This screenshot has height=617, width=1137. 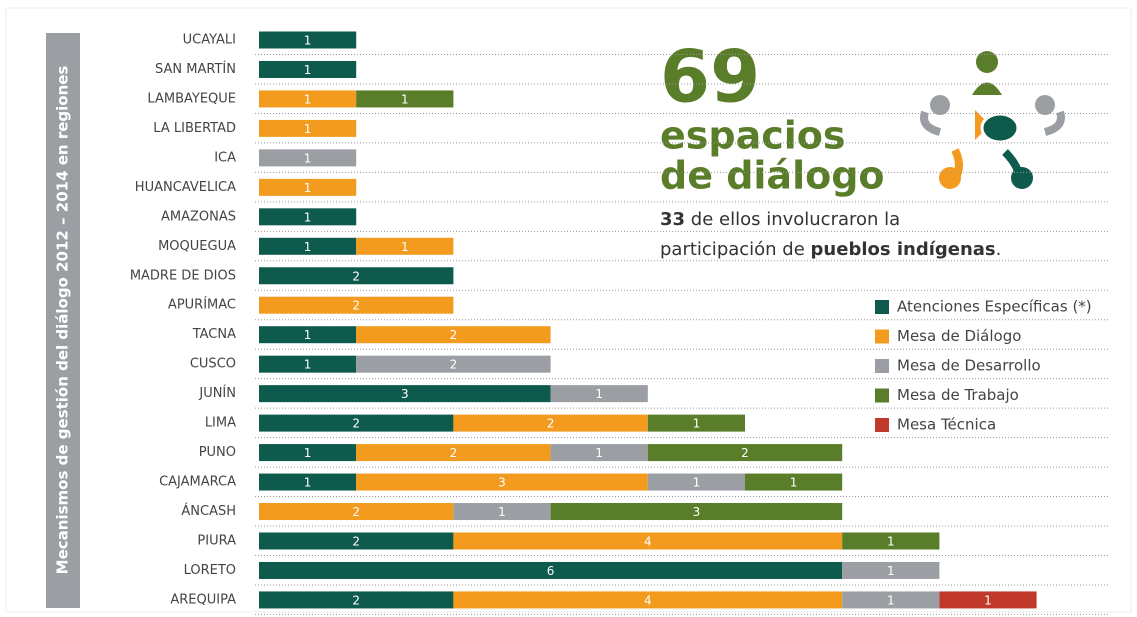 What do you see at coordinates (946, 425) in the screenshot?
I see `legend-label: Mesa Técnica` at bounding box center [946, 425].